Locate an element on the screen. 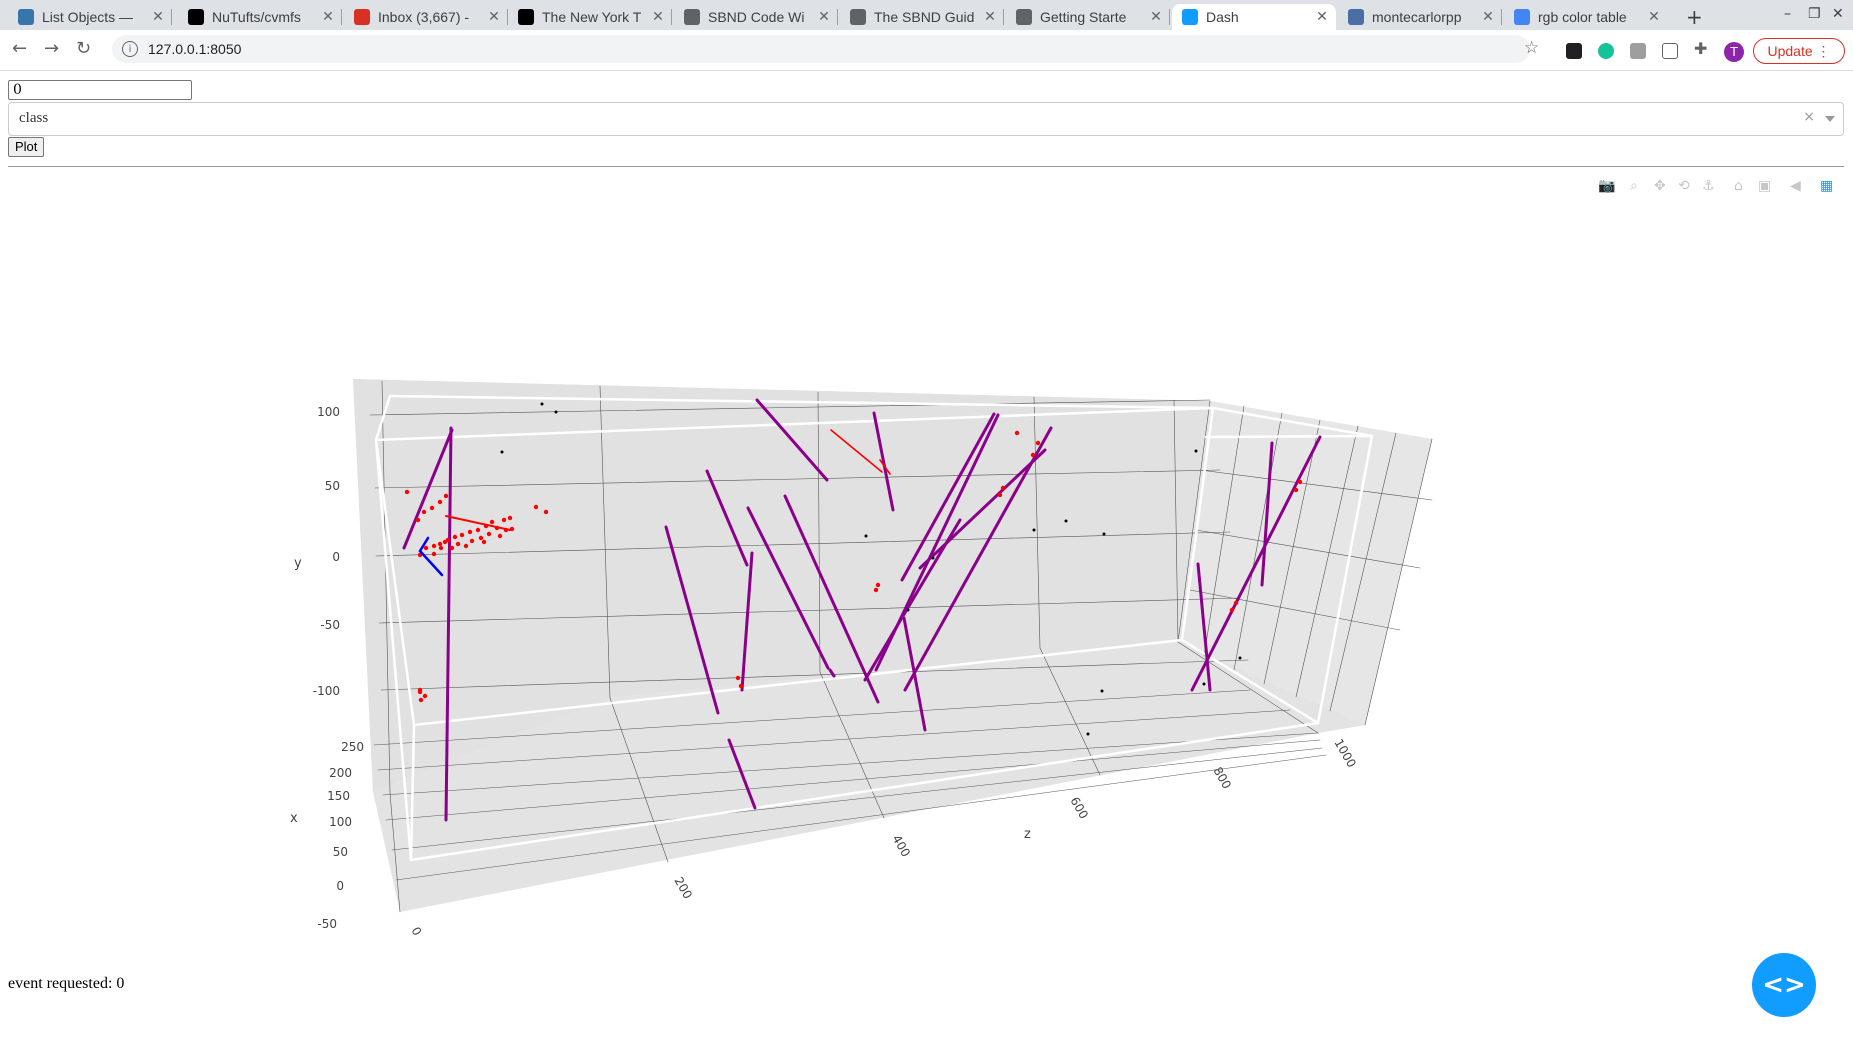 This screenshot has width=1853, height=1053. tab-title: SBND Code Wi is located at coordinates (756, 17).